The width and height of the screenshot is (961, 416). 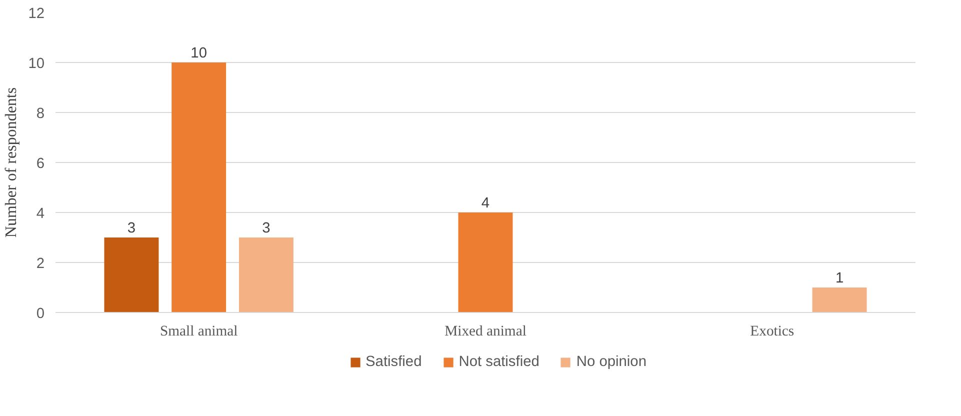 I want to click on y-tick-label: 12, so click(x=36, y=14).